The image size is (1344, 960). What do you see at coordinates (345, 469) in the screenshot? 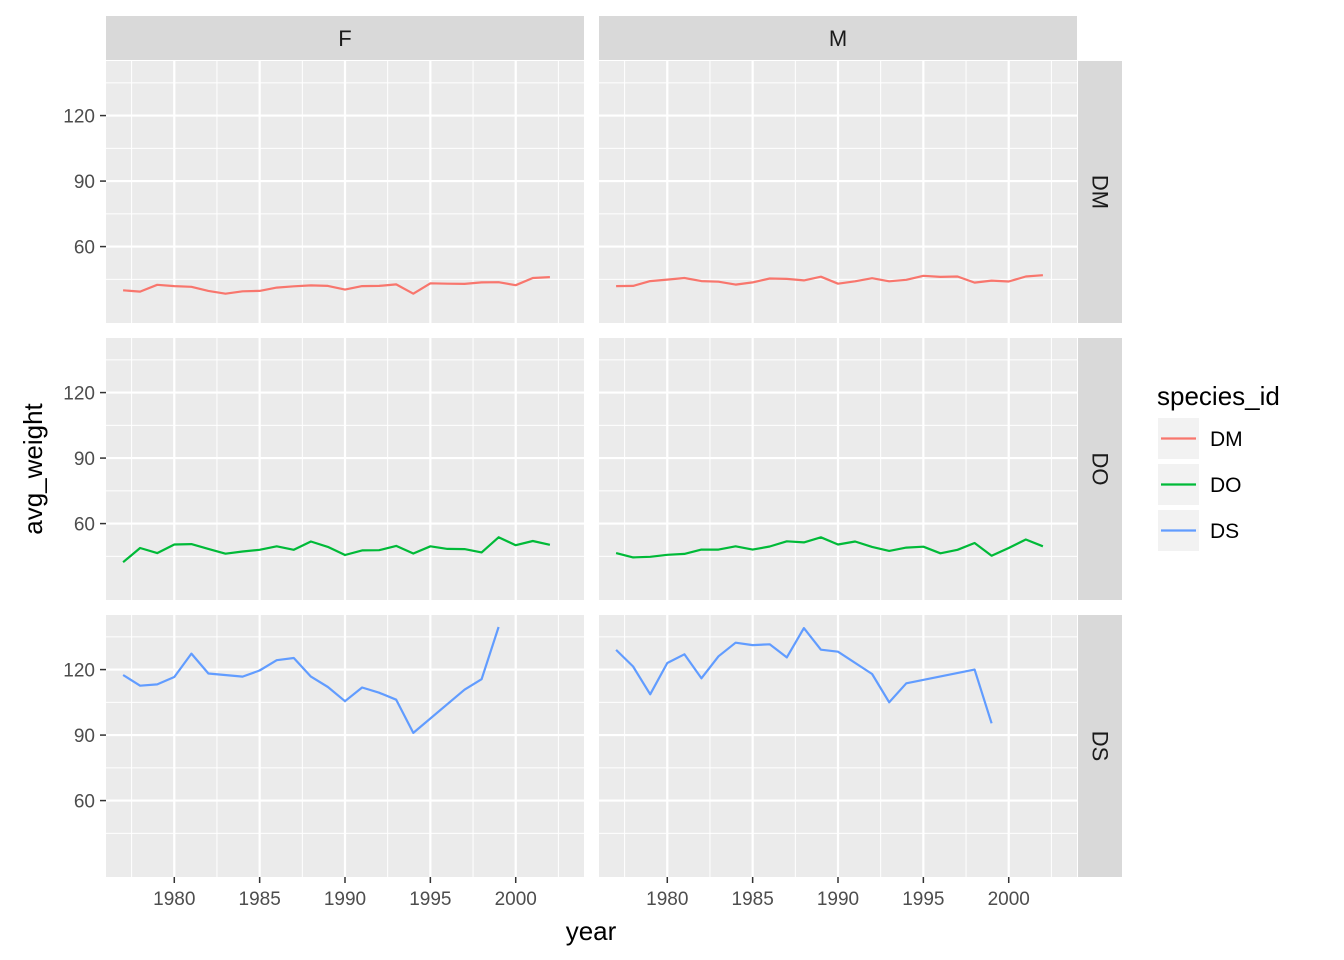
I see `panel-F-DO` at bounding box center [345, 469].